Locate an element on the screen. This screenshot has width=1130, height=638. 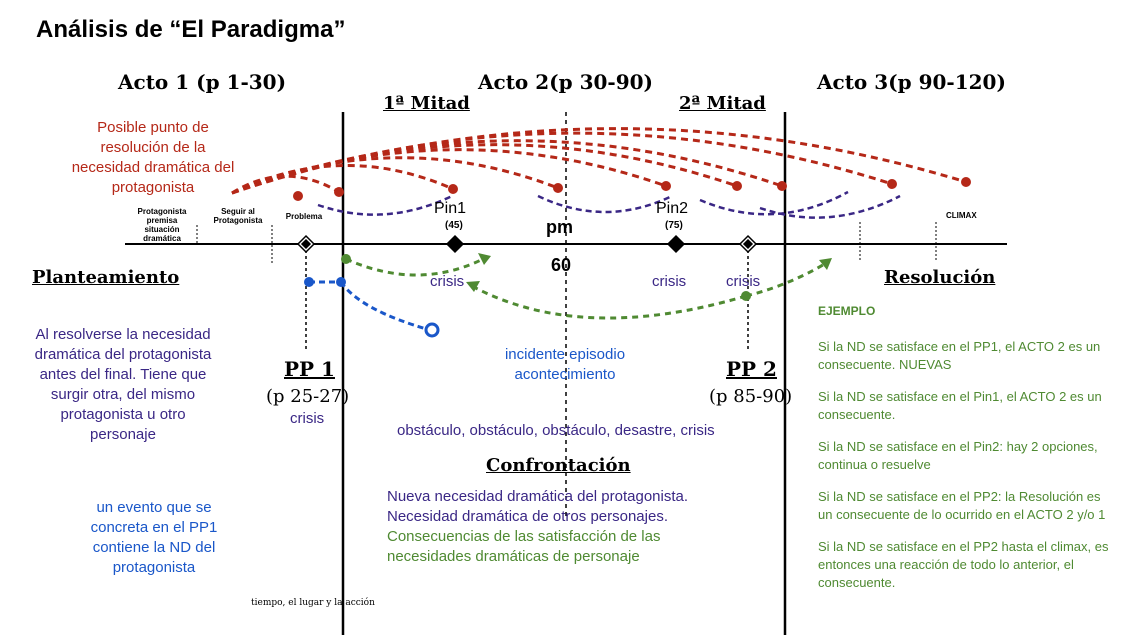
act2-label: Acto 2(p 30-90) is located at coordinates (565, 82).